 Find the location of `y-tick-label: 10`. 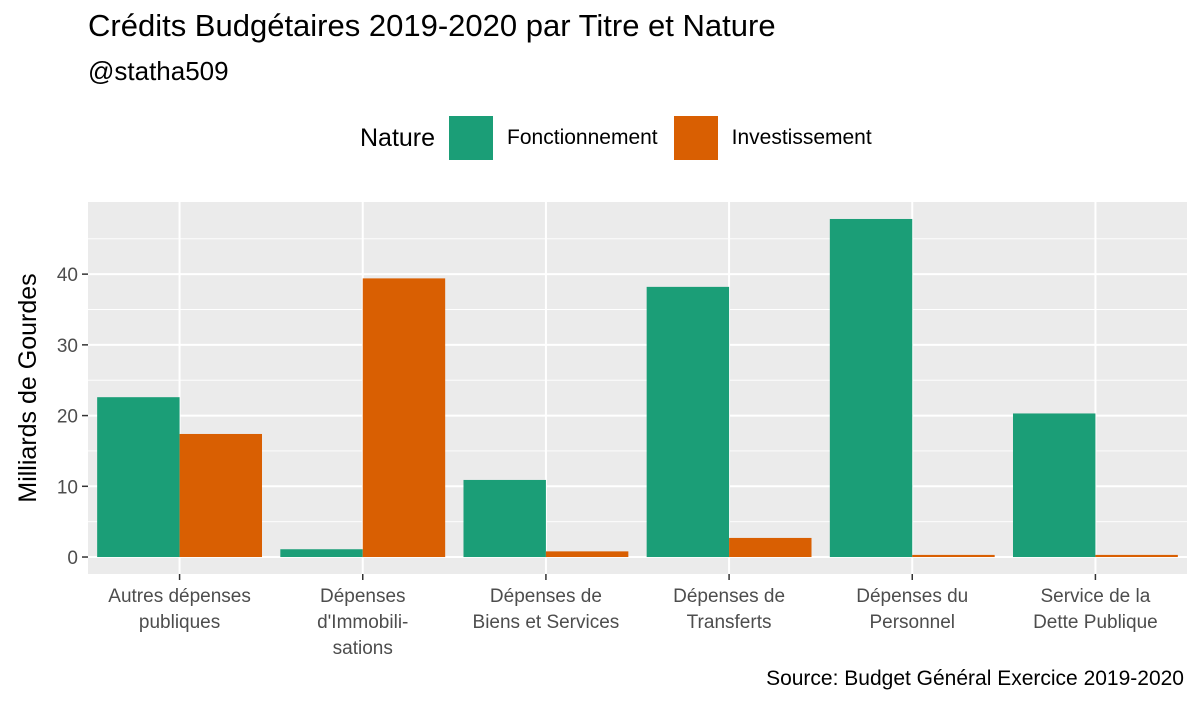

y-tick-label: 10 is located at coordinates (67, 487).